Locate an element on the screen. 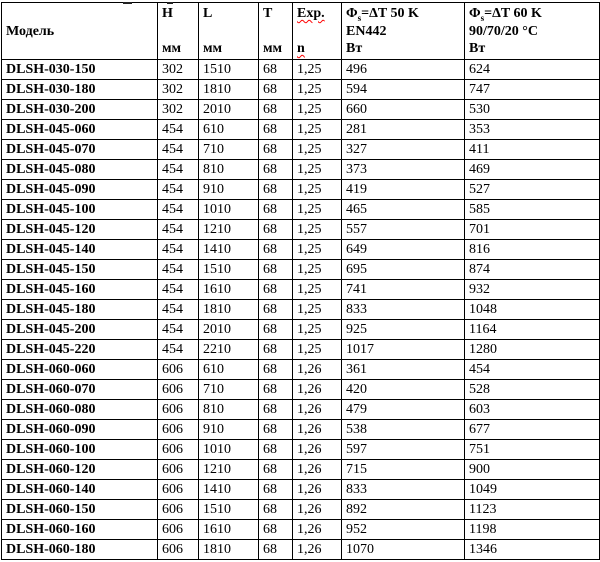 This screenshot has width=600, height=562. cell-l_mm: 610 is located at coordinates (228, 369).